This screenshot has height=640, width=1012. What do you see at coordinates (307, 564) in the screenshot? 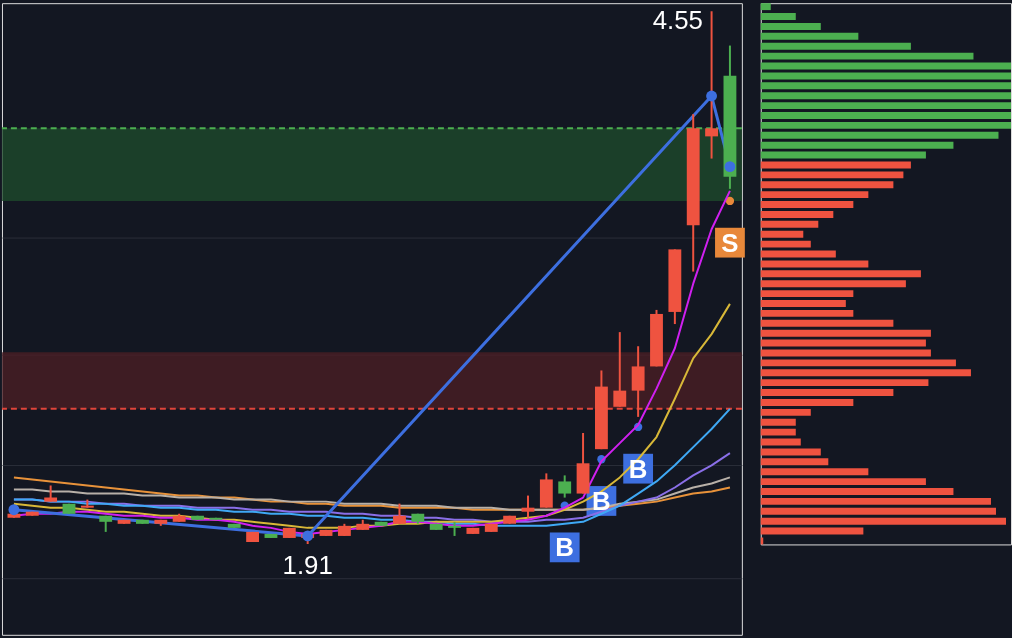
I see `annotation: 1.91` at bounding box center [307, 564].